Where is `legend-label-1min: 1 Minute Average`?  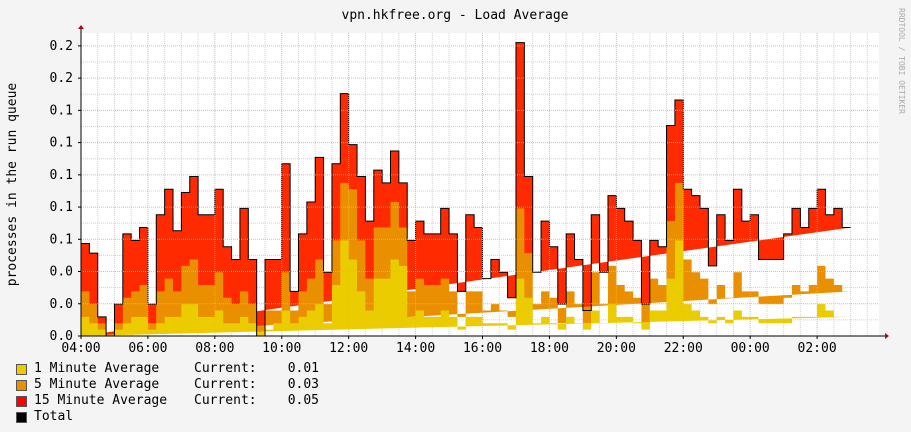
legend-label-1min: 1 Minute Average is located at coordinates (97, 368).